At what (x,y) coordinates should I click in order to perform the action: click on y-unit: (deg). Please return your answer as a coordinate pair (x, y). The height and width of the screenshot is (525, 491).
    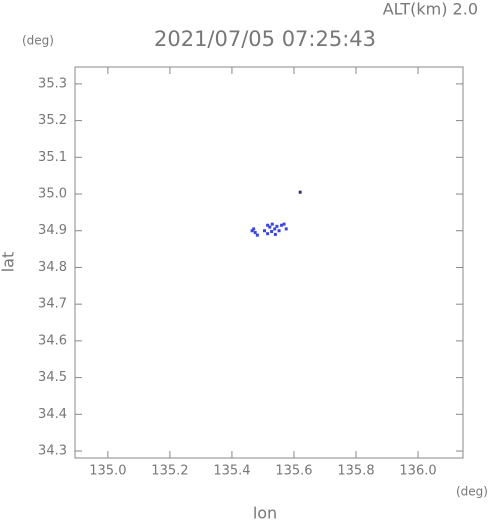
    Looking at the image, I should click on (38, 41).